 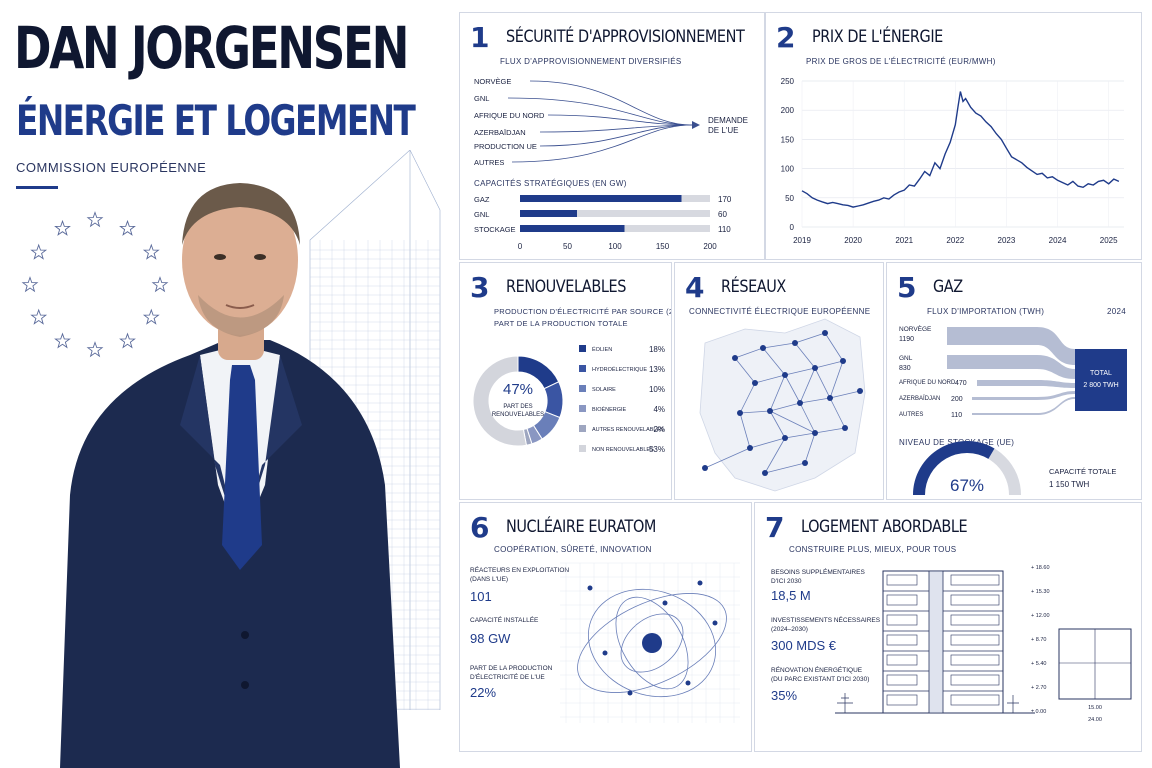 What do you see at coordinates (659, 429) in the screenshot?
I see `legend-value: 2%` at bounding box center [659, 429].